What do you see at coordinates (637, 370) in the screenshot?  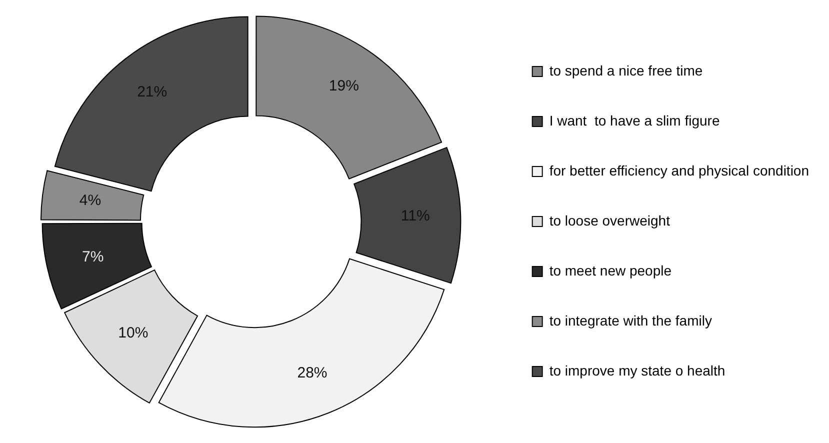 I see `legend-label: to improve my state o health` at bounding box center [637, 370].